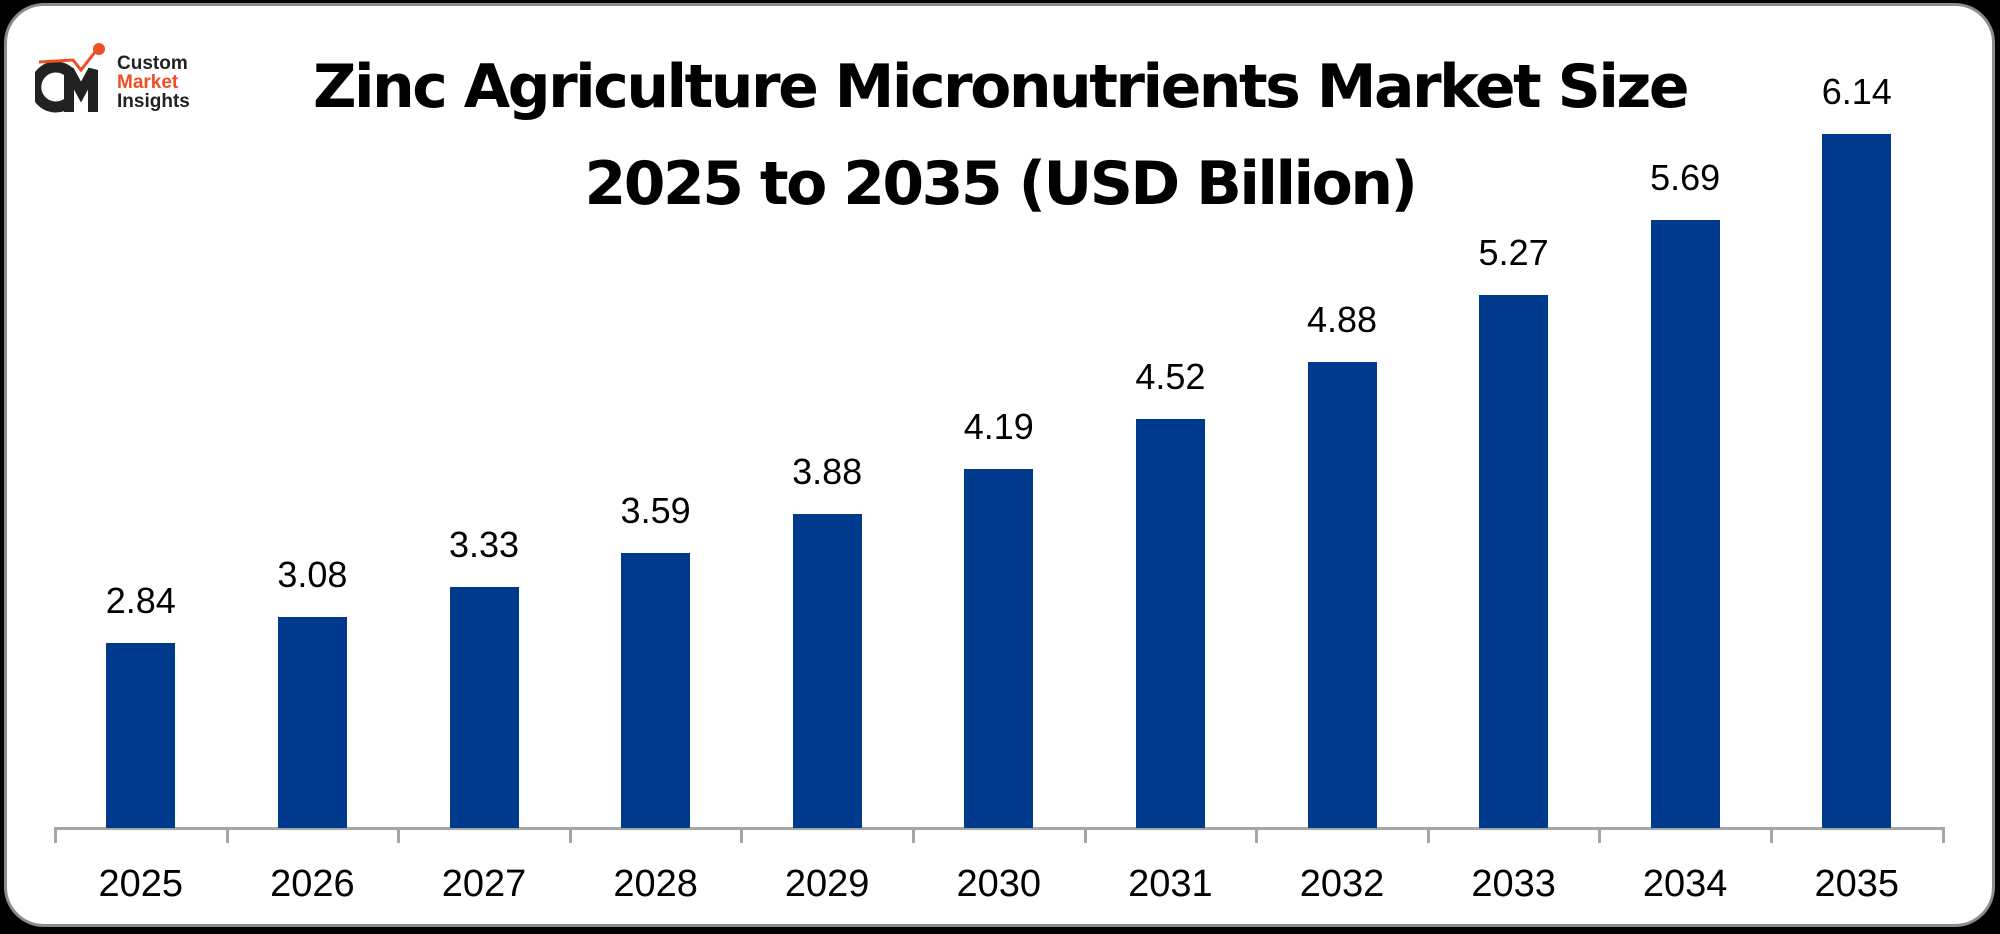 The image size is (2000, 934). What do you see at coordinates (141, 884) in the screenshot?
I see `x-axis-label-2025: 2025` at bounding box center [141, 884].